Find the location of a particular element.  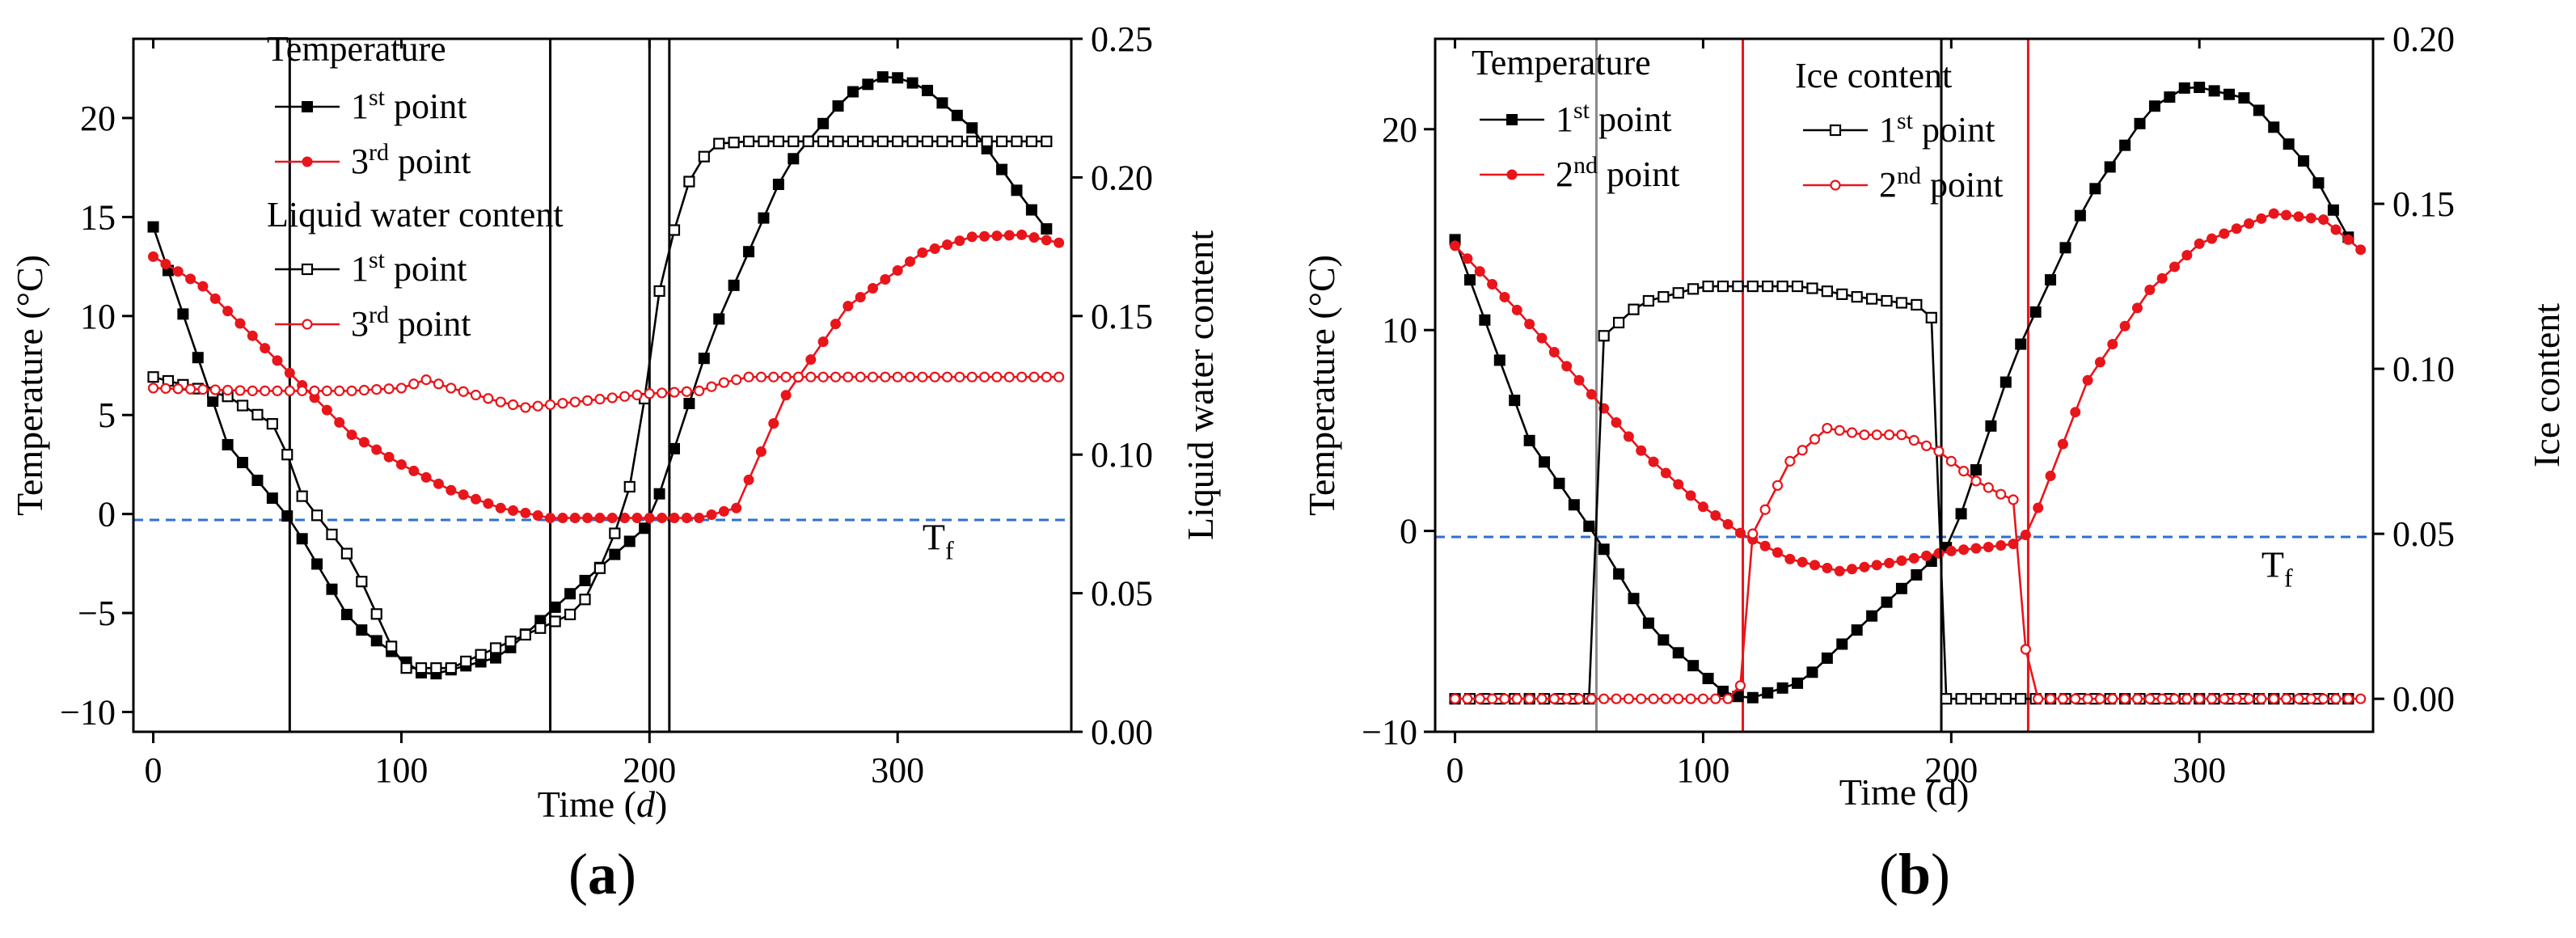

x-tick-label: 200 is located at coordinates (649, 770).